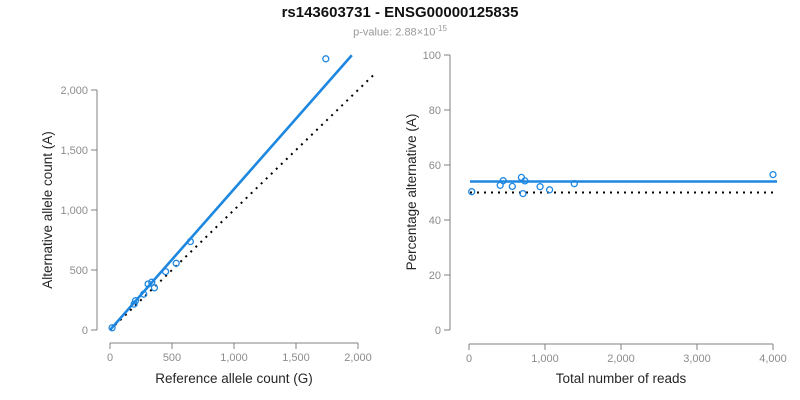 This screenshot has width=800, height=400. I want to click on x-axis-title: Reference allele count (G), so click(234, 378).